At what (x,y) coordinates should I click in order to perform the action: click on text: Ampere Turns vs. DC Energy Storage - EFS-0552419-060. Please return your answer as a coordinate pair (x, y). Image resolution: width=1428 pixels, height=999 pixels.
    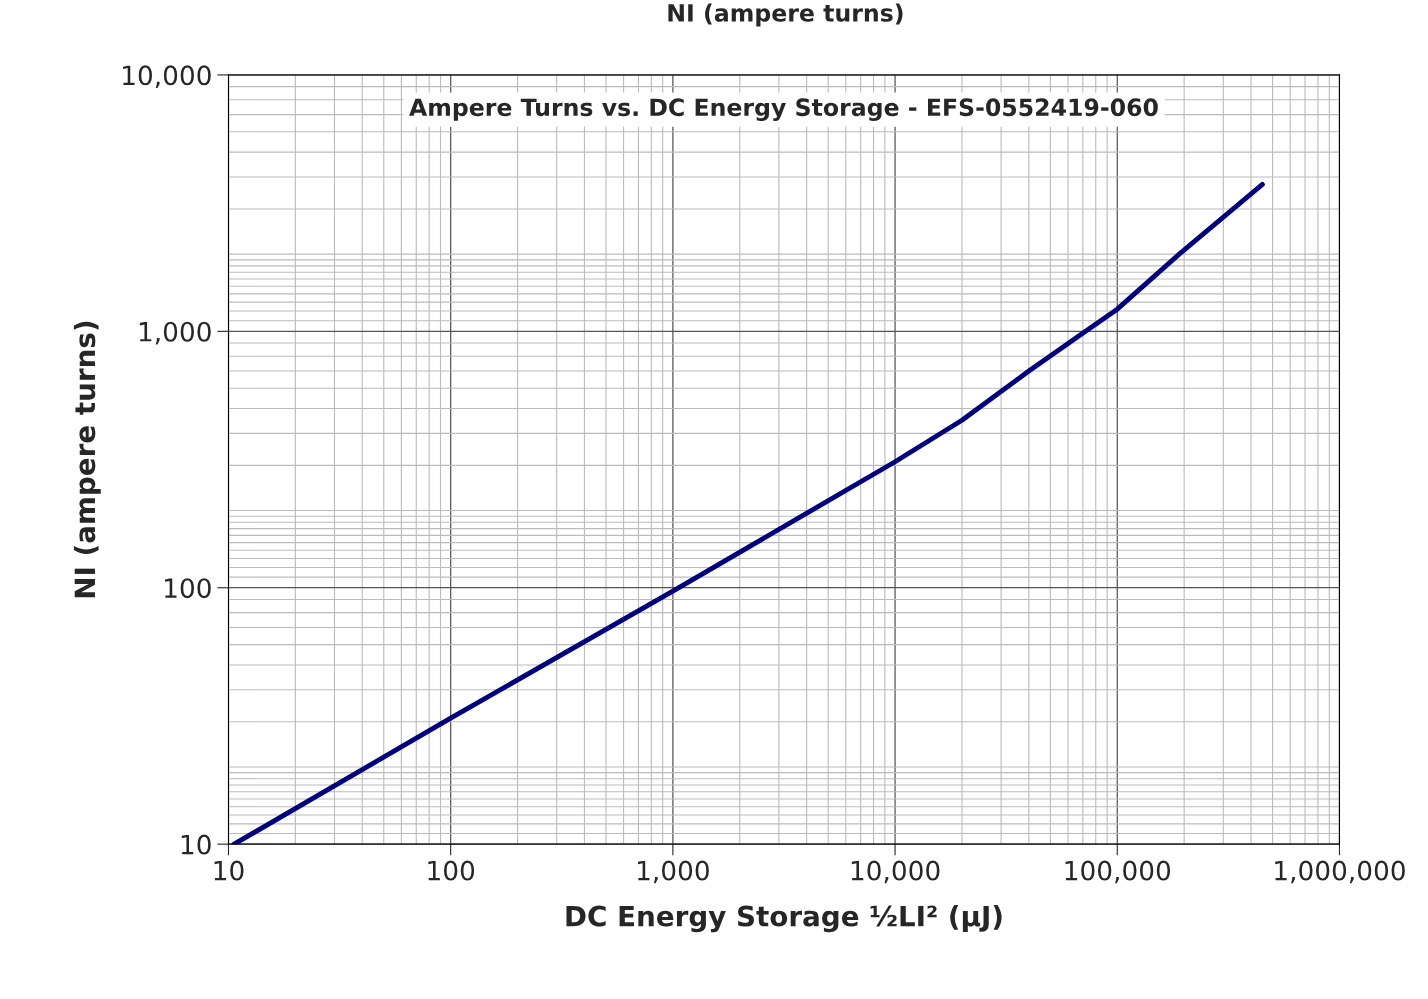
    Looking at the image, I should click on (783, 109).